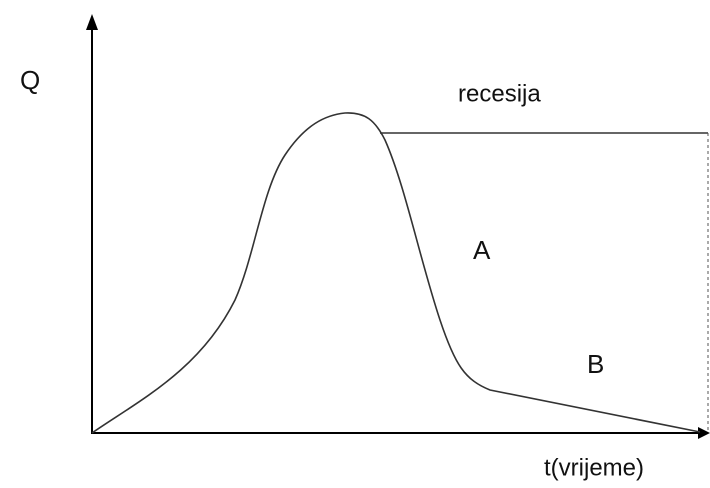 This screenshot has height=488, width=710. I want to click on annotation: A, so click(482, 250).